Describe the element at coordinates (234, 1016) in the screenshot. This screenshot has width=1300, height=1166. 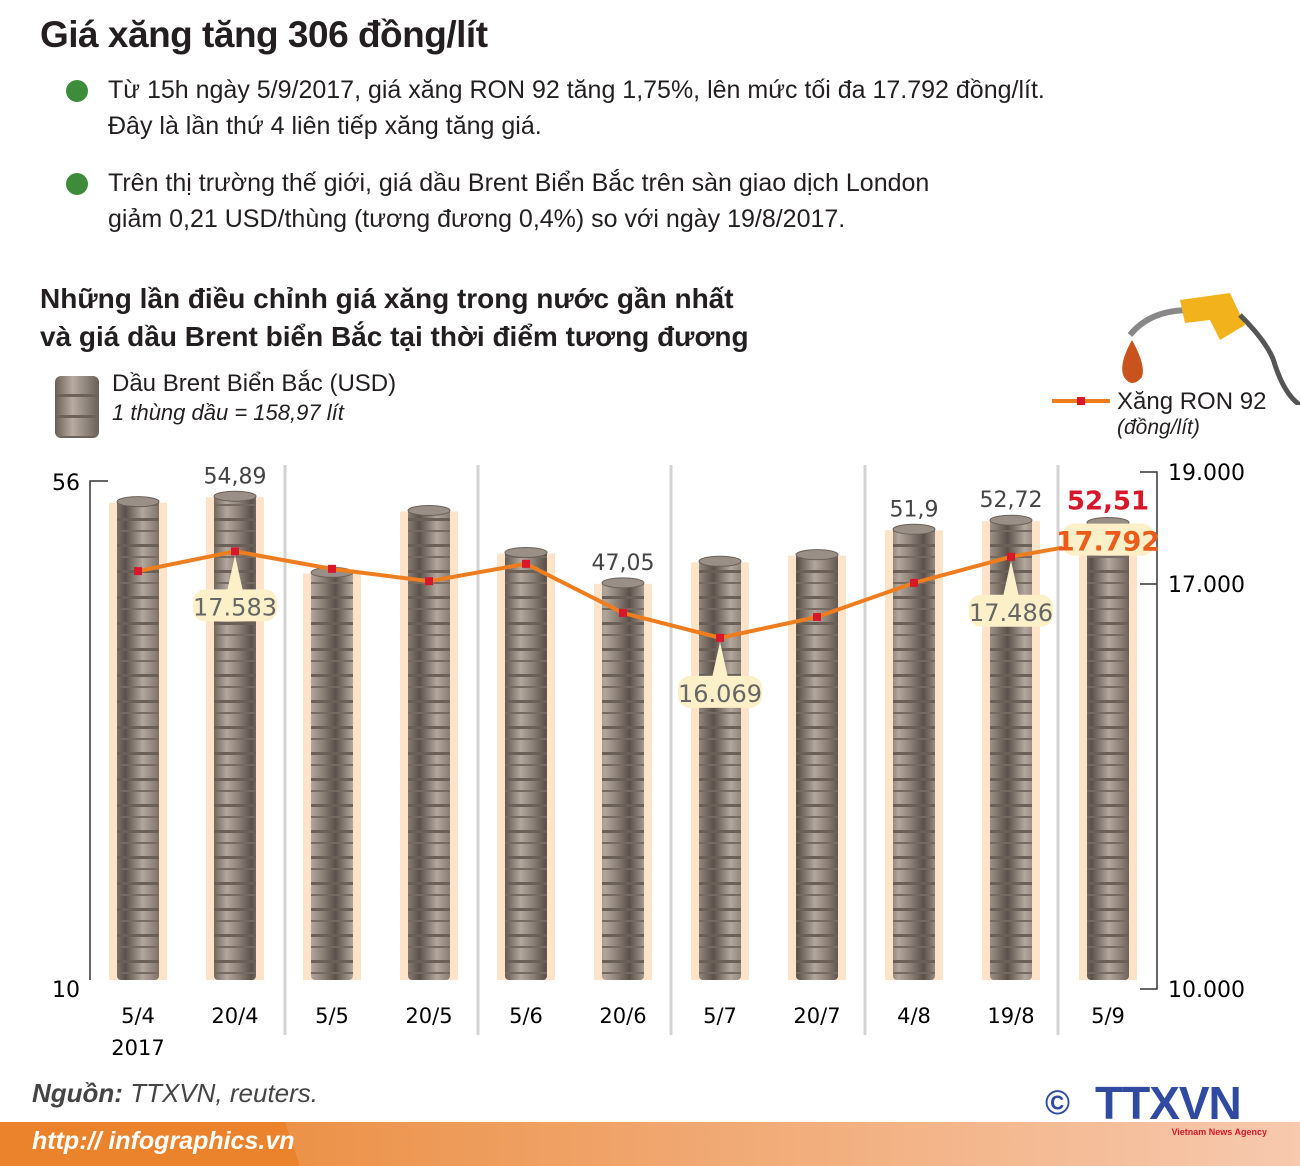
I see `x-tick-label: 20/4` at that location.